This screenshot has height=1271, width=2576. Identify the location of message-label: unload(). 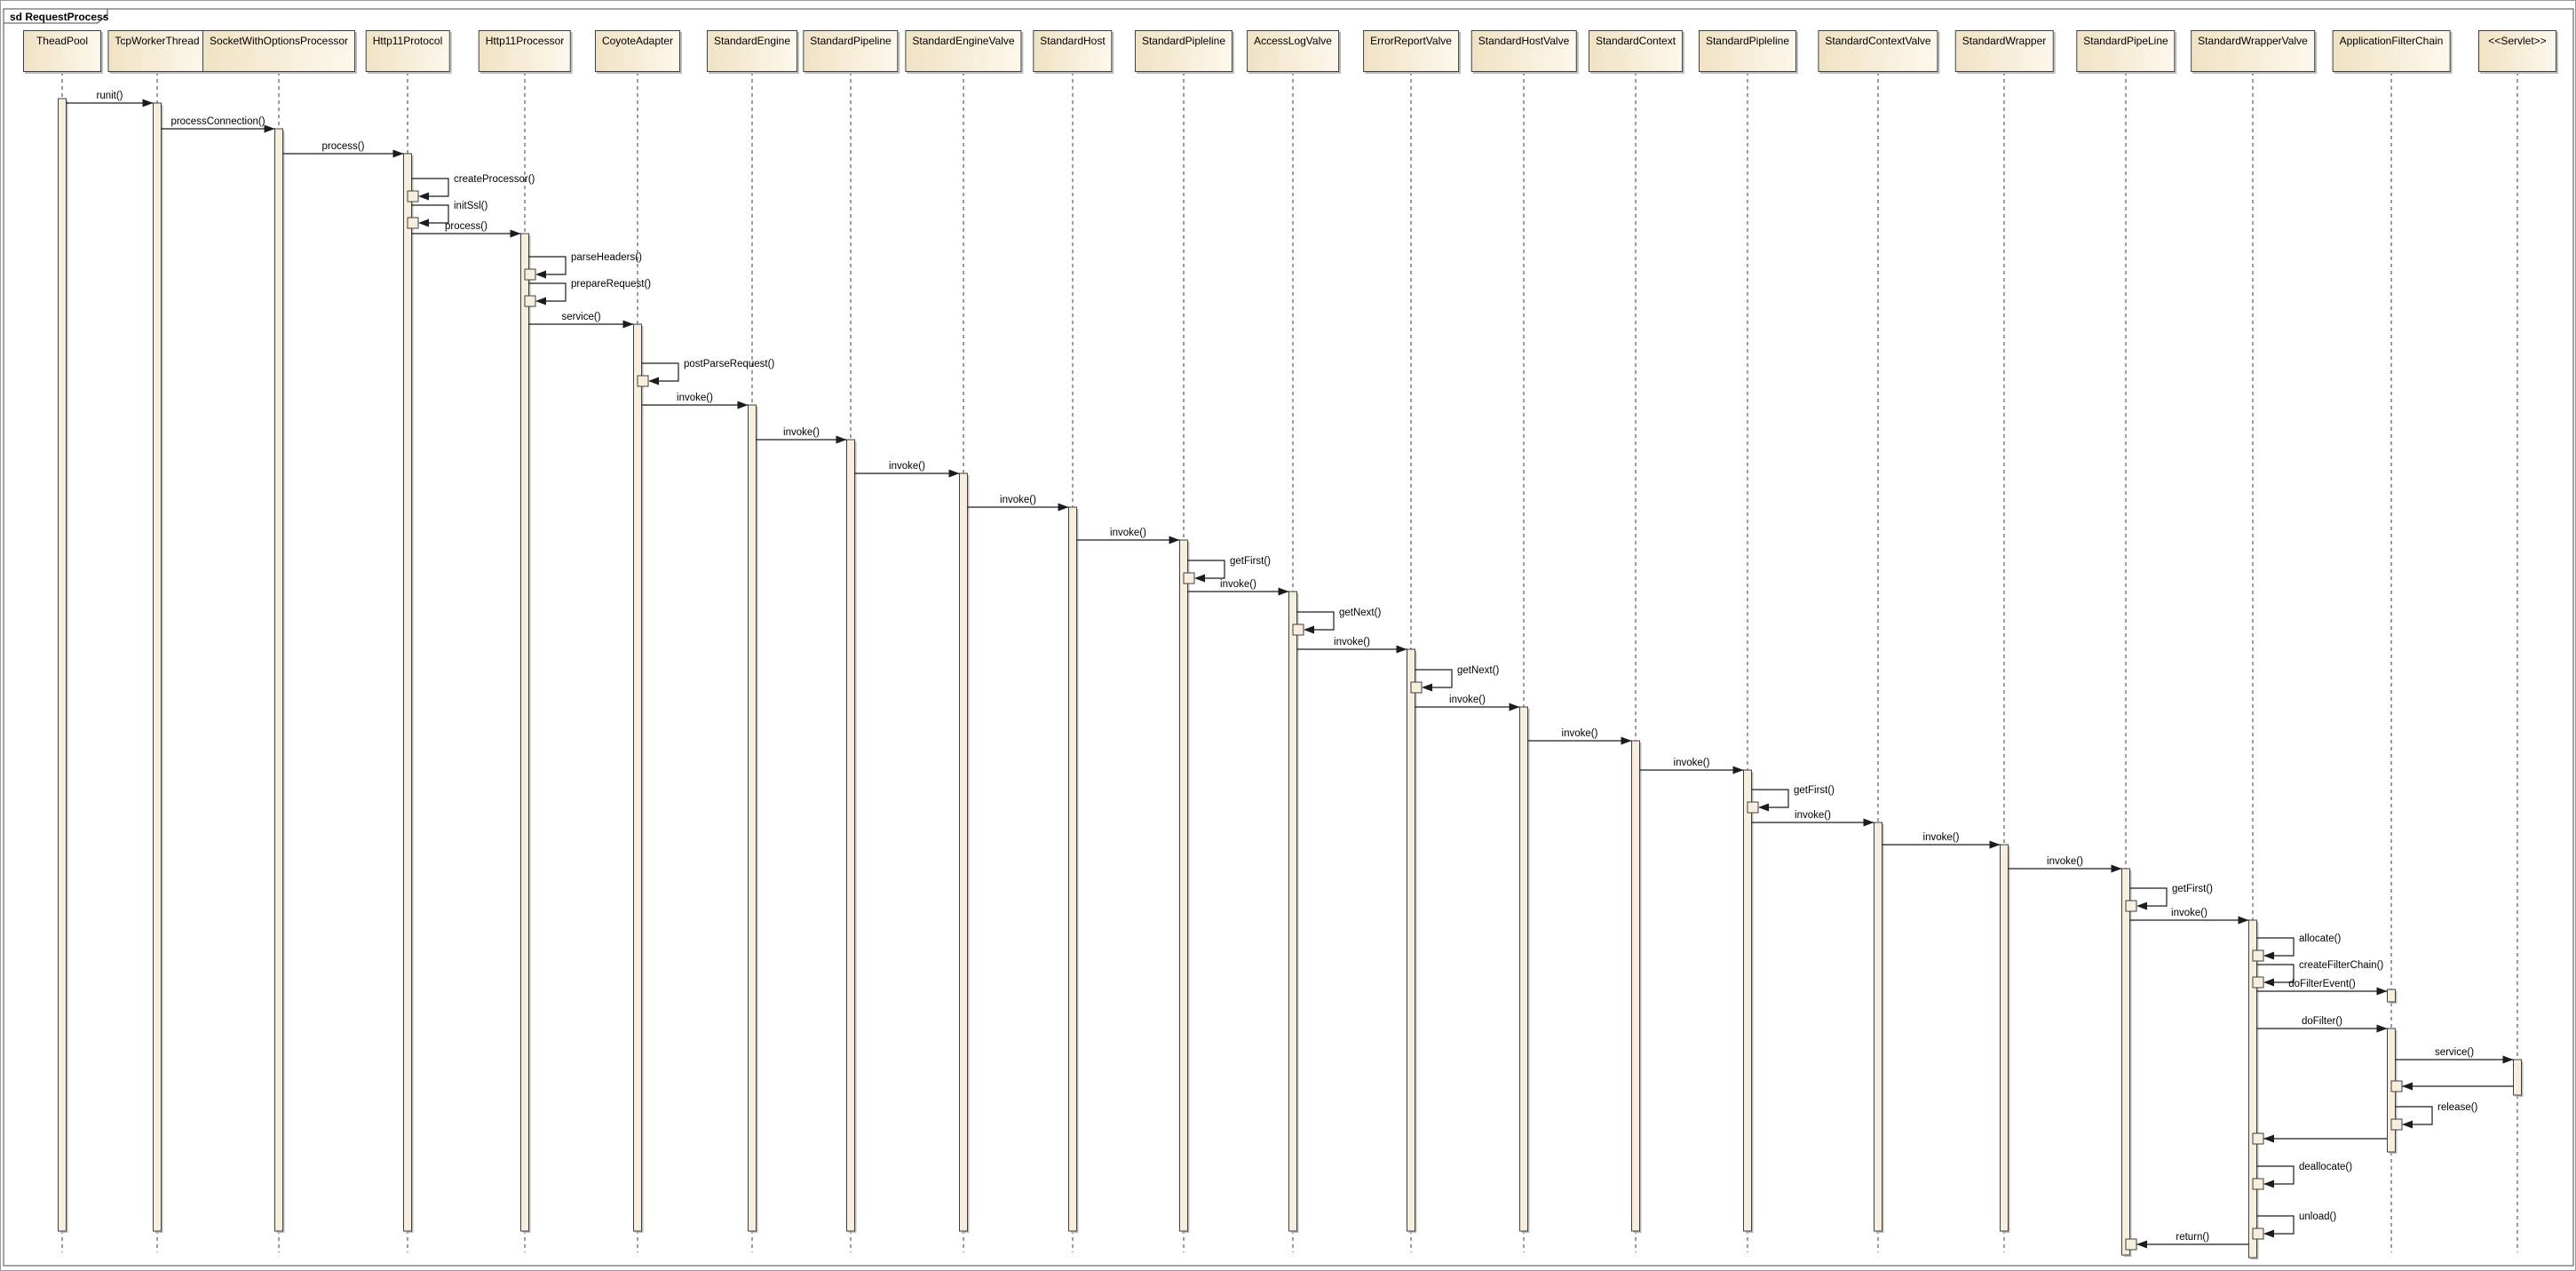
(2317, 1216).